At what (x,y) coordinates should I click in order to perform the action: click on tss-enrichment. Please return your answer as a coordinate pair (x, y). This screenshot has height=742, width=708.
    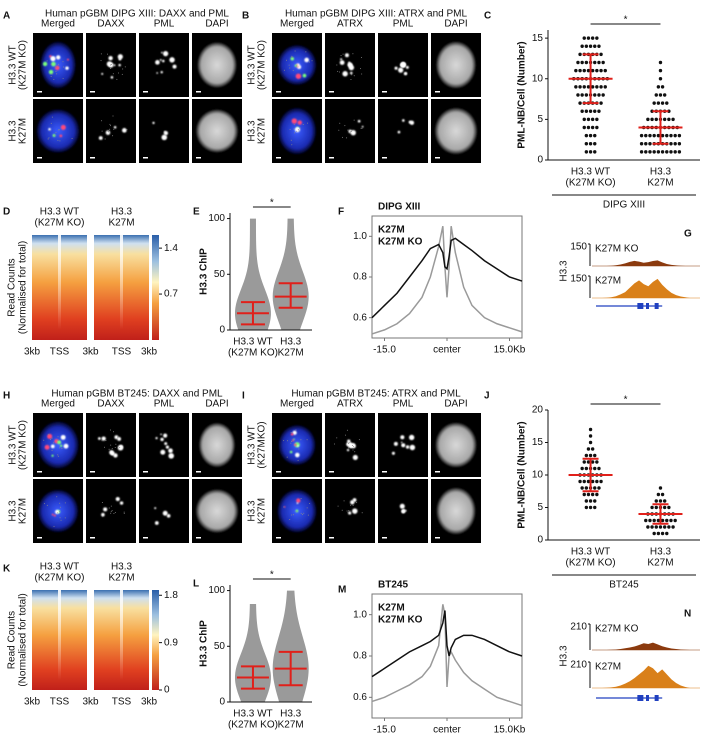
    Looking at the image, I should click on (121, 282).